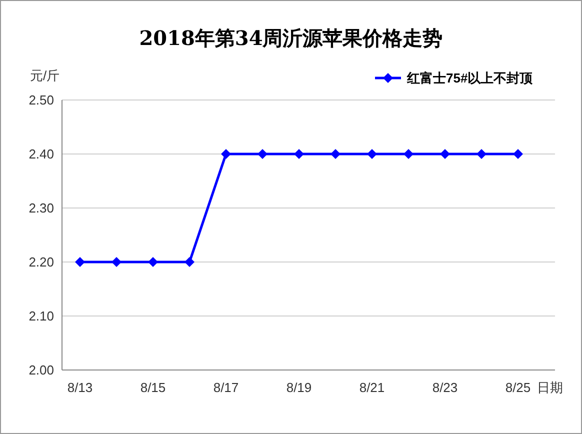 Image resolution: width=582 pixels, height=434 pixels. What do you see at coordinates (445, 387) in the screenshot?
I see `x-tick-label: 8/23` at bounding box center [445, 387].